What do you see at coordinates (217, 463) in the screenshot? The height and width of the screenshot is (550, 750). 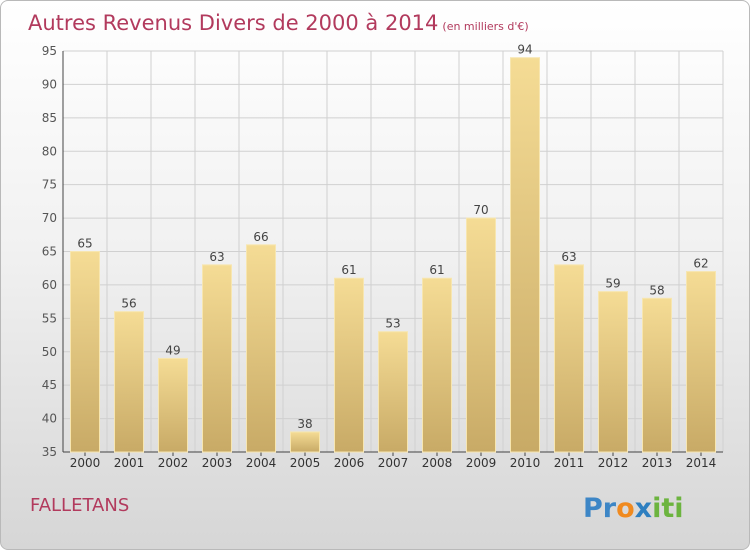 I see `x-tick-label: 2003` at bounding box center [217, 463].